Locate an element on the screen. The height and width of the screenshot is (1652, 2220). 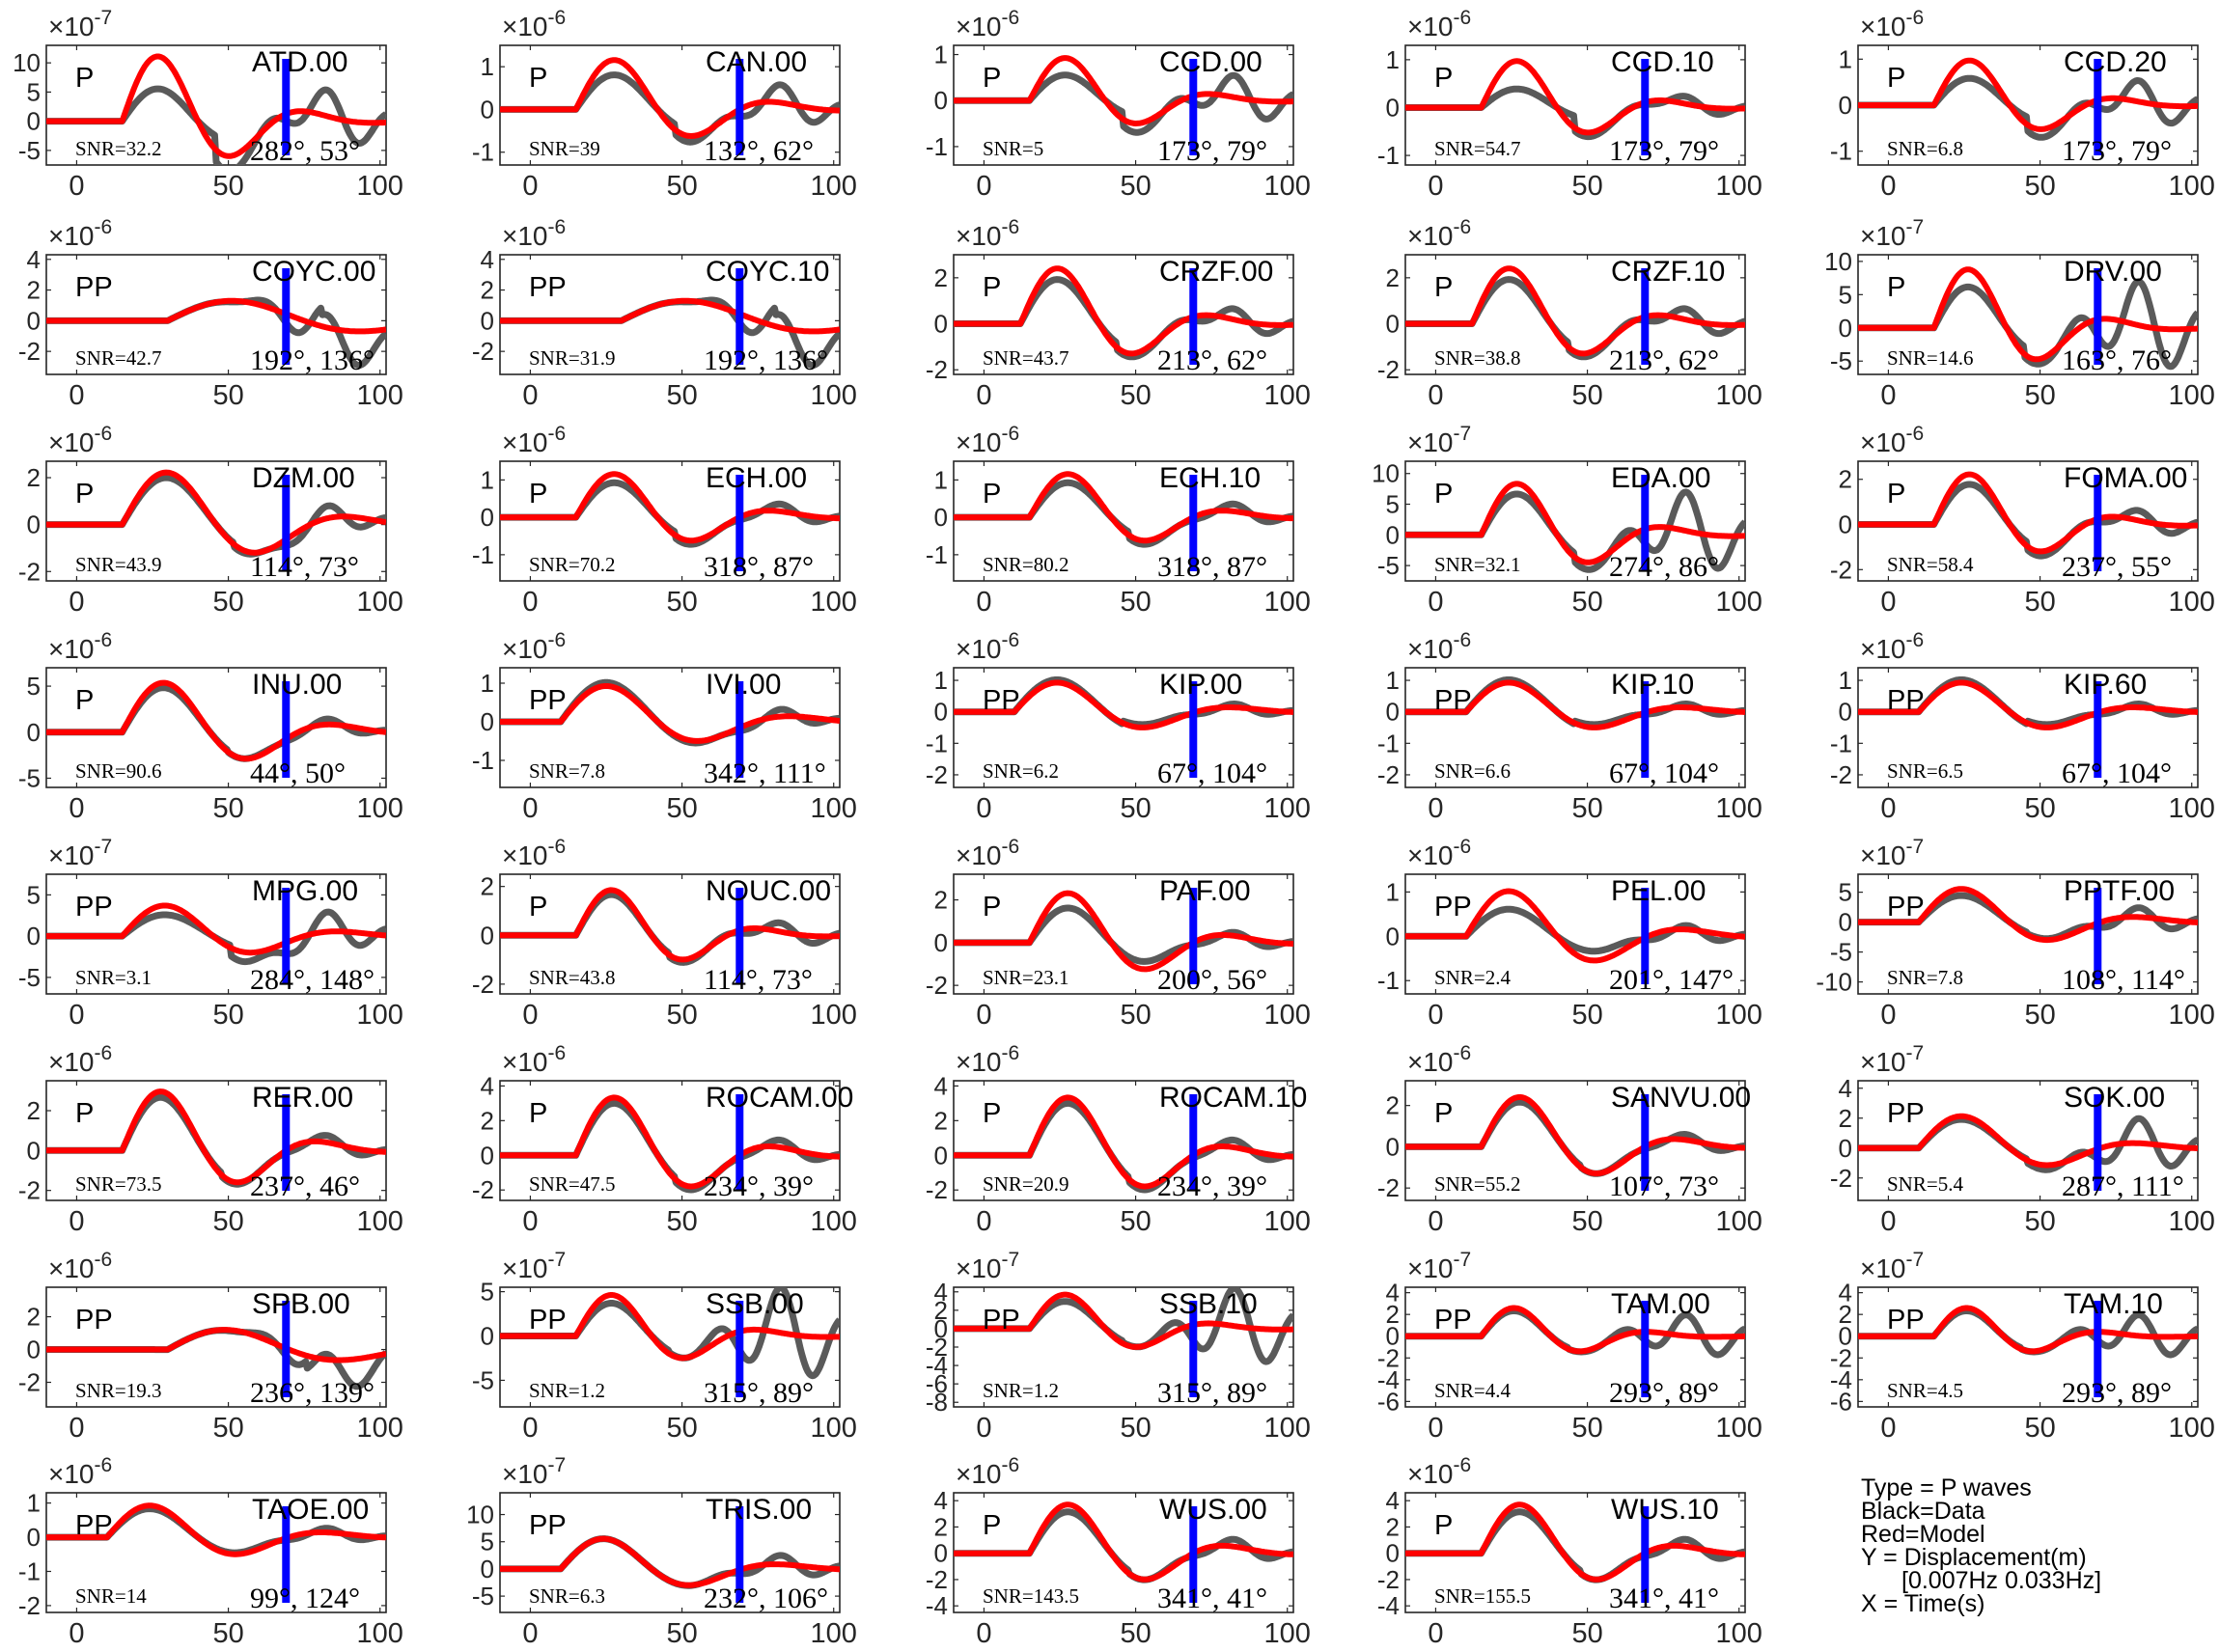
y-tick-label: -10 is located at coordinates (1834, 982).